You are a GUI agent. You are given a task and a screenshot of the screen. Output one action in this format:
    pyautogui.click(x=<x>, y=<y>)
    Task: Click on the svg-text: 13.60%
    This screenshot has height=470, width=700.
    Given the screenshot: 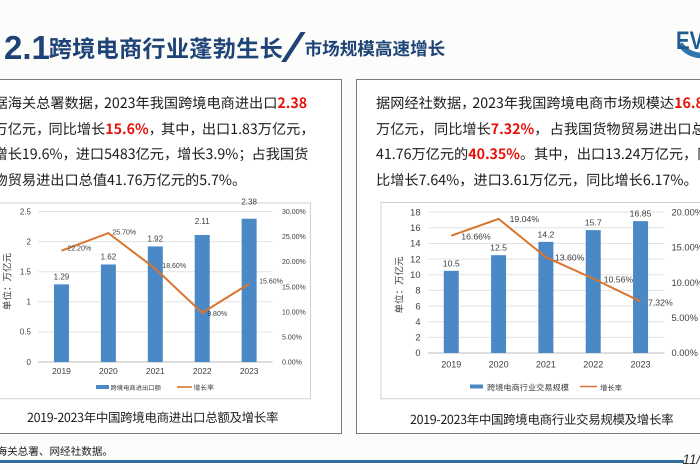 What is the action you would take?
    pyautogui.click(x=570, y=258)
    